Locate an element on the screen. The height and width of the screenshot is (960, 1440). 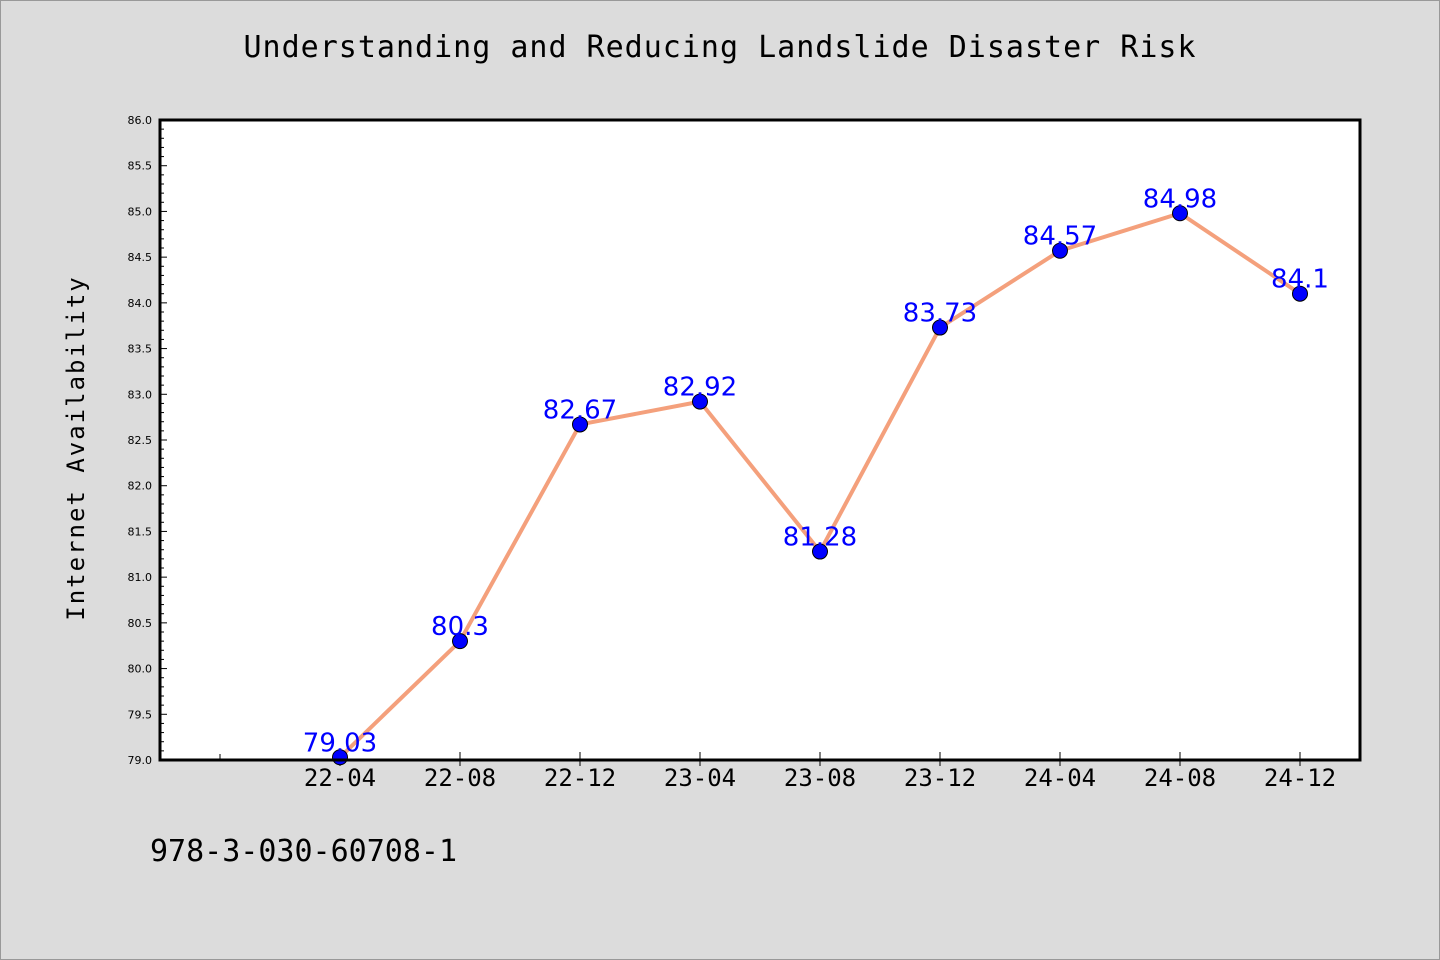
x-tick-label: 24-04 is located at coordinates (1060, 778).